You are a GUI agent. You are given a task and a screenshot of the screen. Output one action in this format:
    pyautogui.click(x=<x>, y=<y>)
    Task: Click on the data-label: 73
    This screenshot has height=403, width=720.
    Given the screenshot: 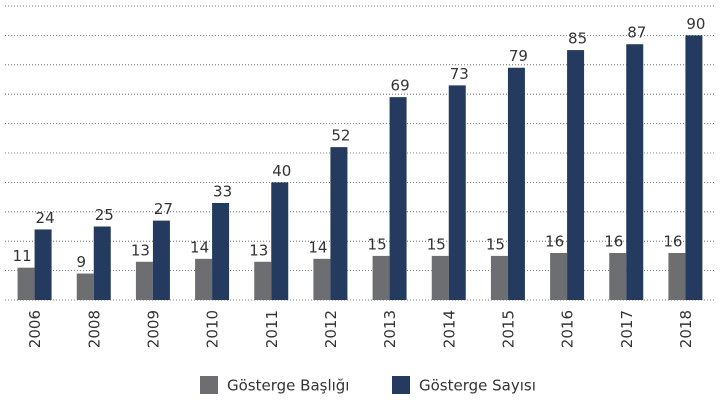 What is the action you would take?
    pyautogui.click(x=459, y=74)
    